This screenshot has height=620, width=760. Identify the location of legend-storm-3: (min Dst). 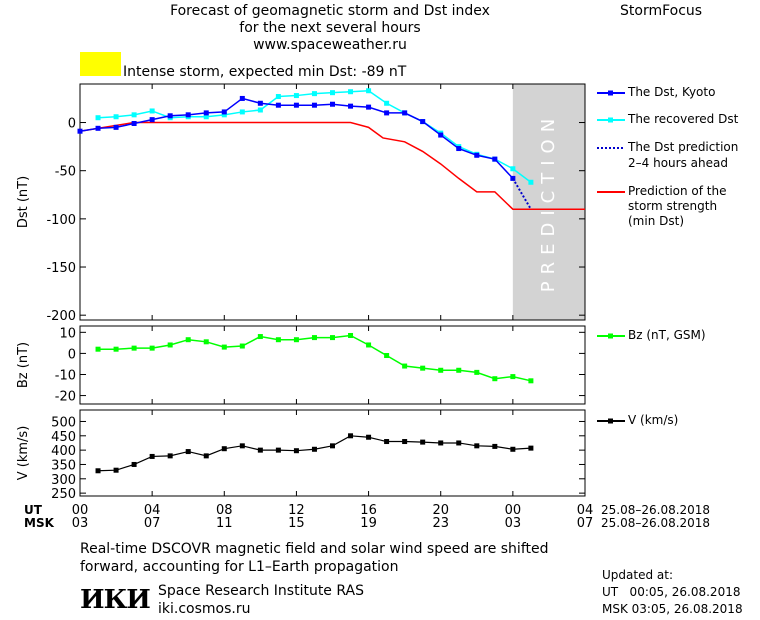
(656, 221).